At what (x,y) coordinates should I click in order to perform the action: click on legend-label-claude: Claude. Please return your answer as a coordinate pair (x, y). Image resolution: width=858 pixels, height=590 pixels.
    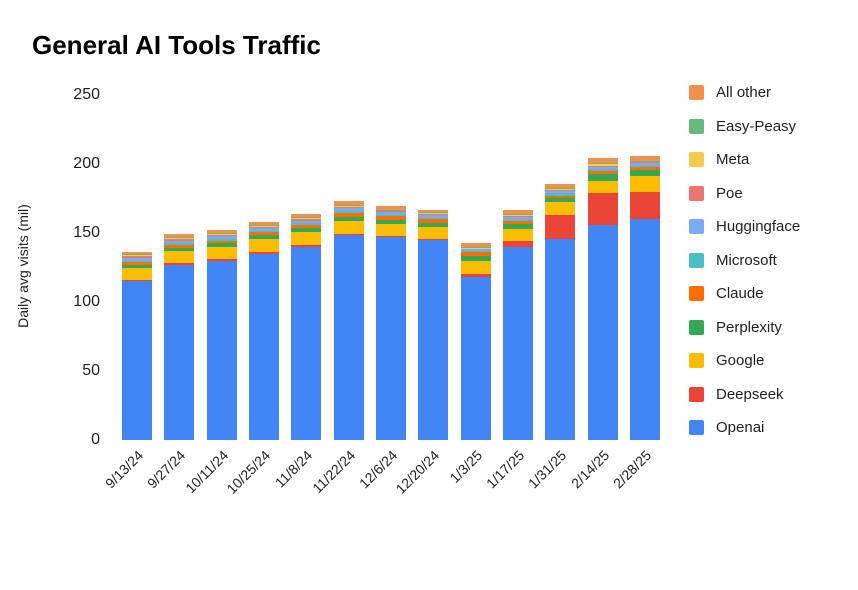
    Looking at the image, I should click on (740, 293).